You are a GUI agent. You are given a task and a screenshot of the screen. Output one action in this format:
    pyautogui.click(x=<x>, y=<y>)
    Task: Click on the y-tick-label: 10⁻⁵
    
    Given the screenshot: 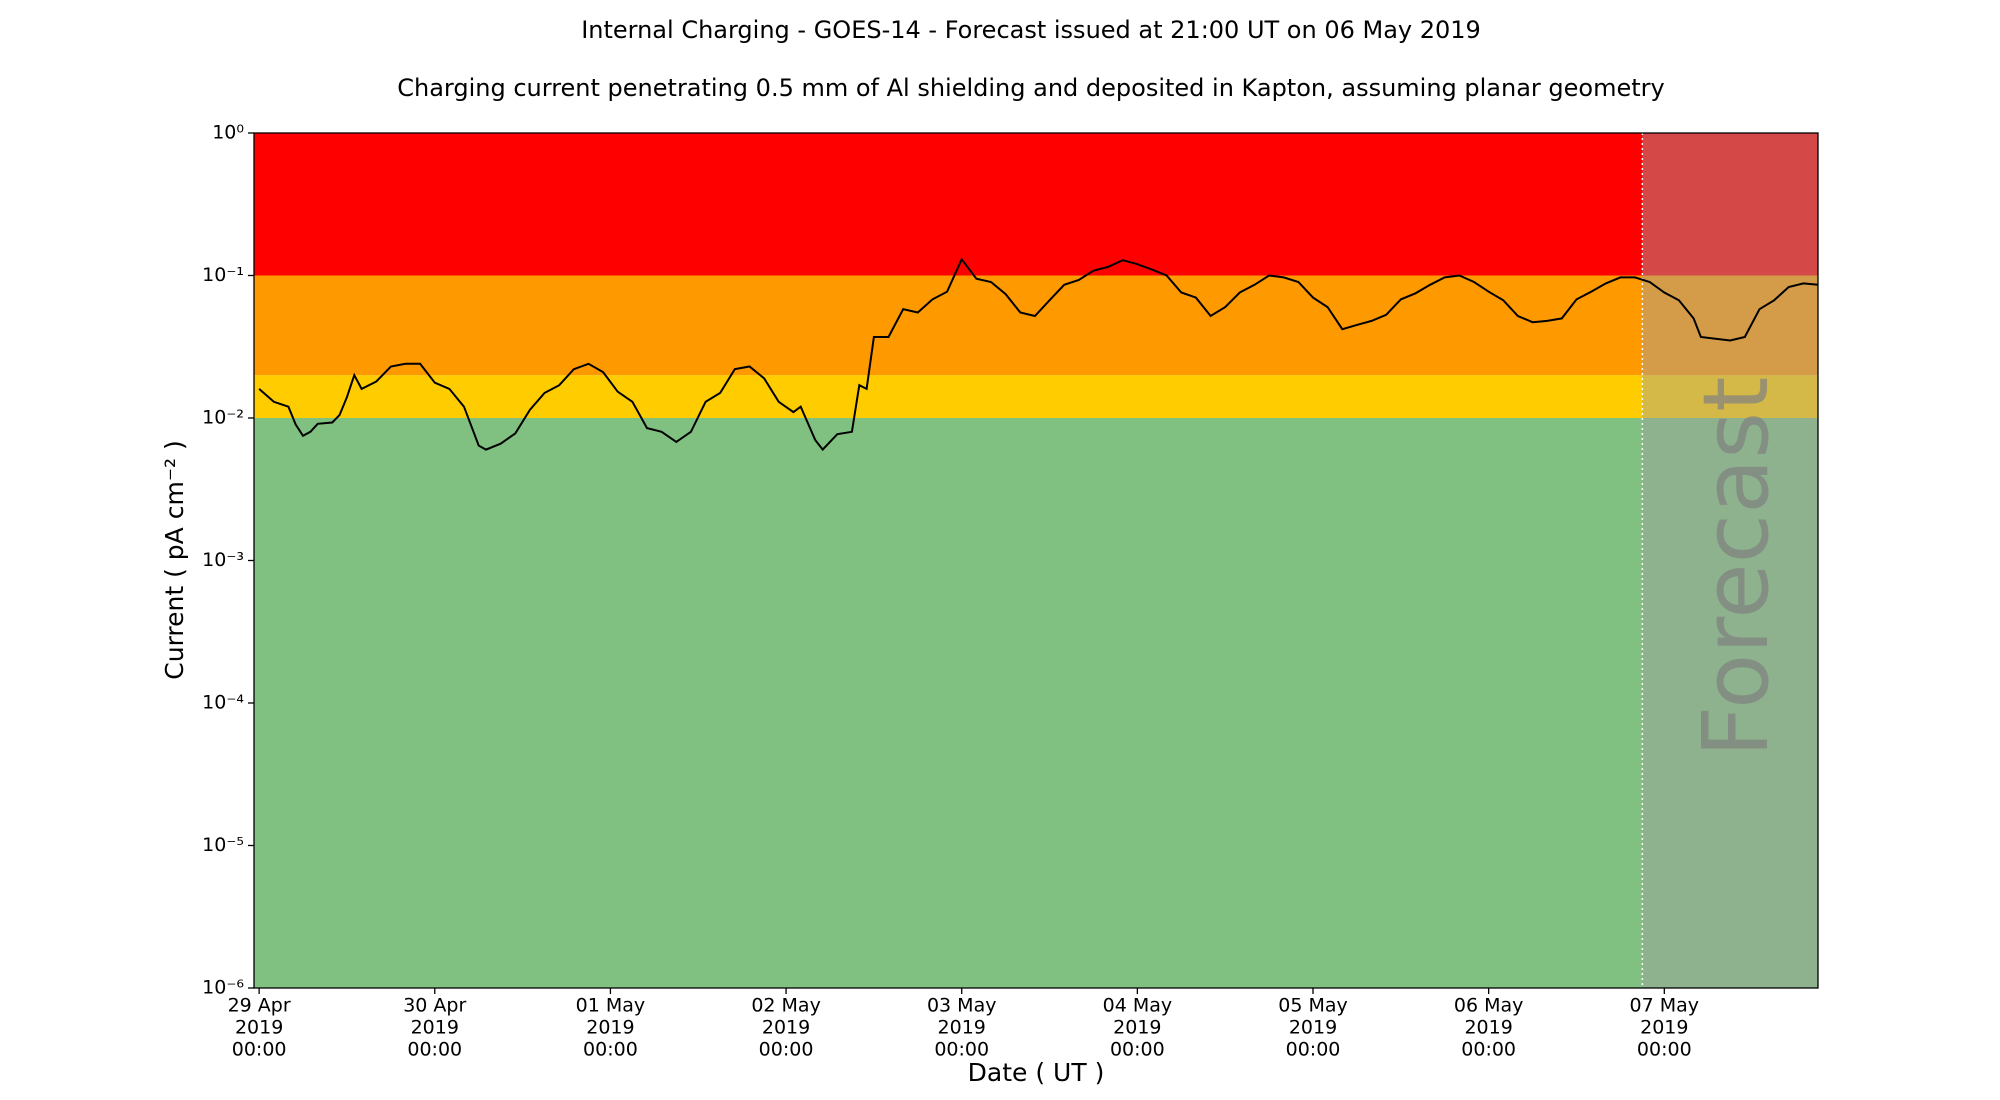 What is the action you would take?
    pyautogui.click(x=223, y=845)
    